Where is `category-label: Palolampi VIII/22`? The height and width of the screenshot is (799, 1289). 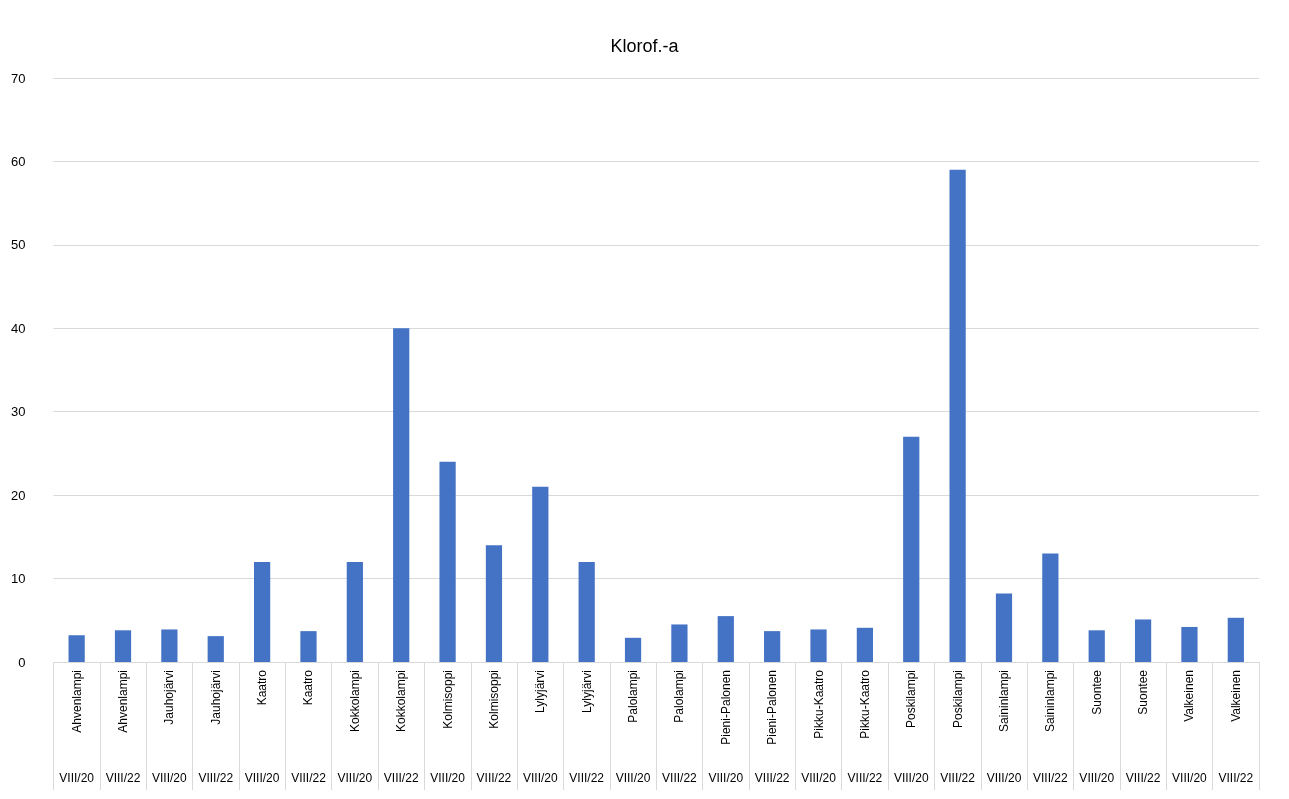
category-label: Palolampi VIII/22 is located at coordinates (679, 727).